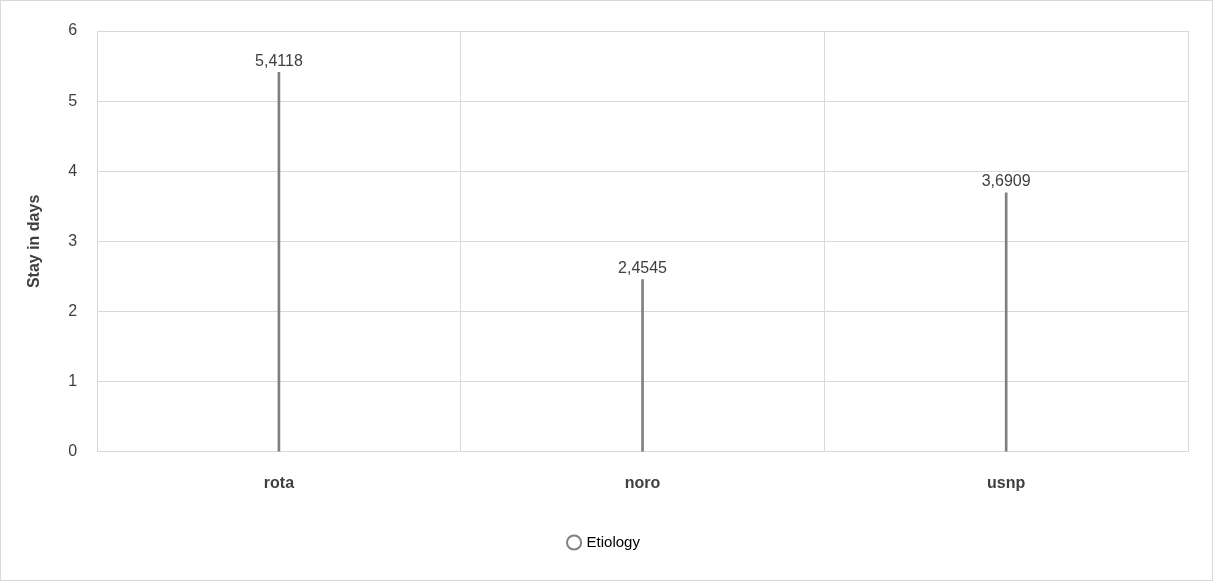  I want to click on data-label: 5,4118, so click(279, 60).